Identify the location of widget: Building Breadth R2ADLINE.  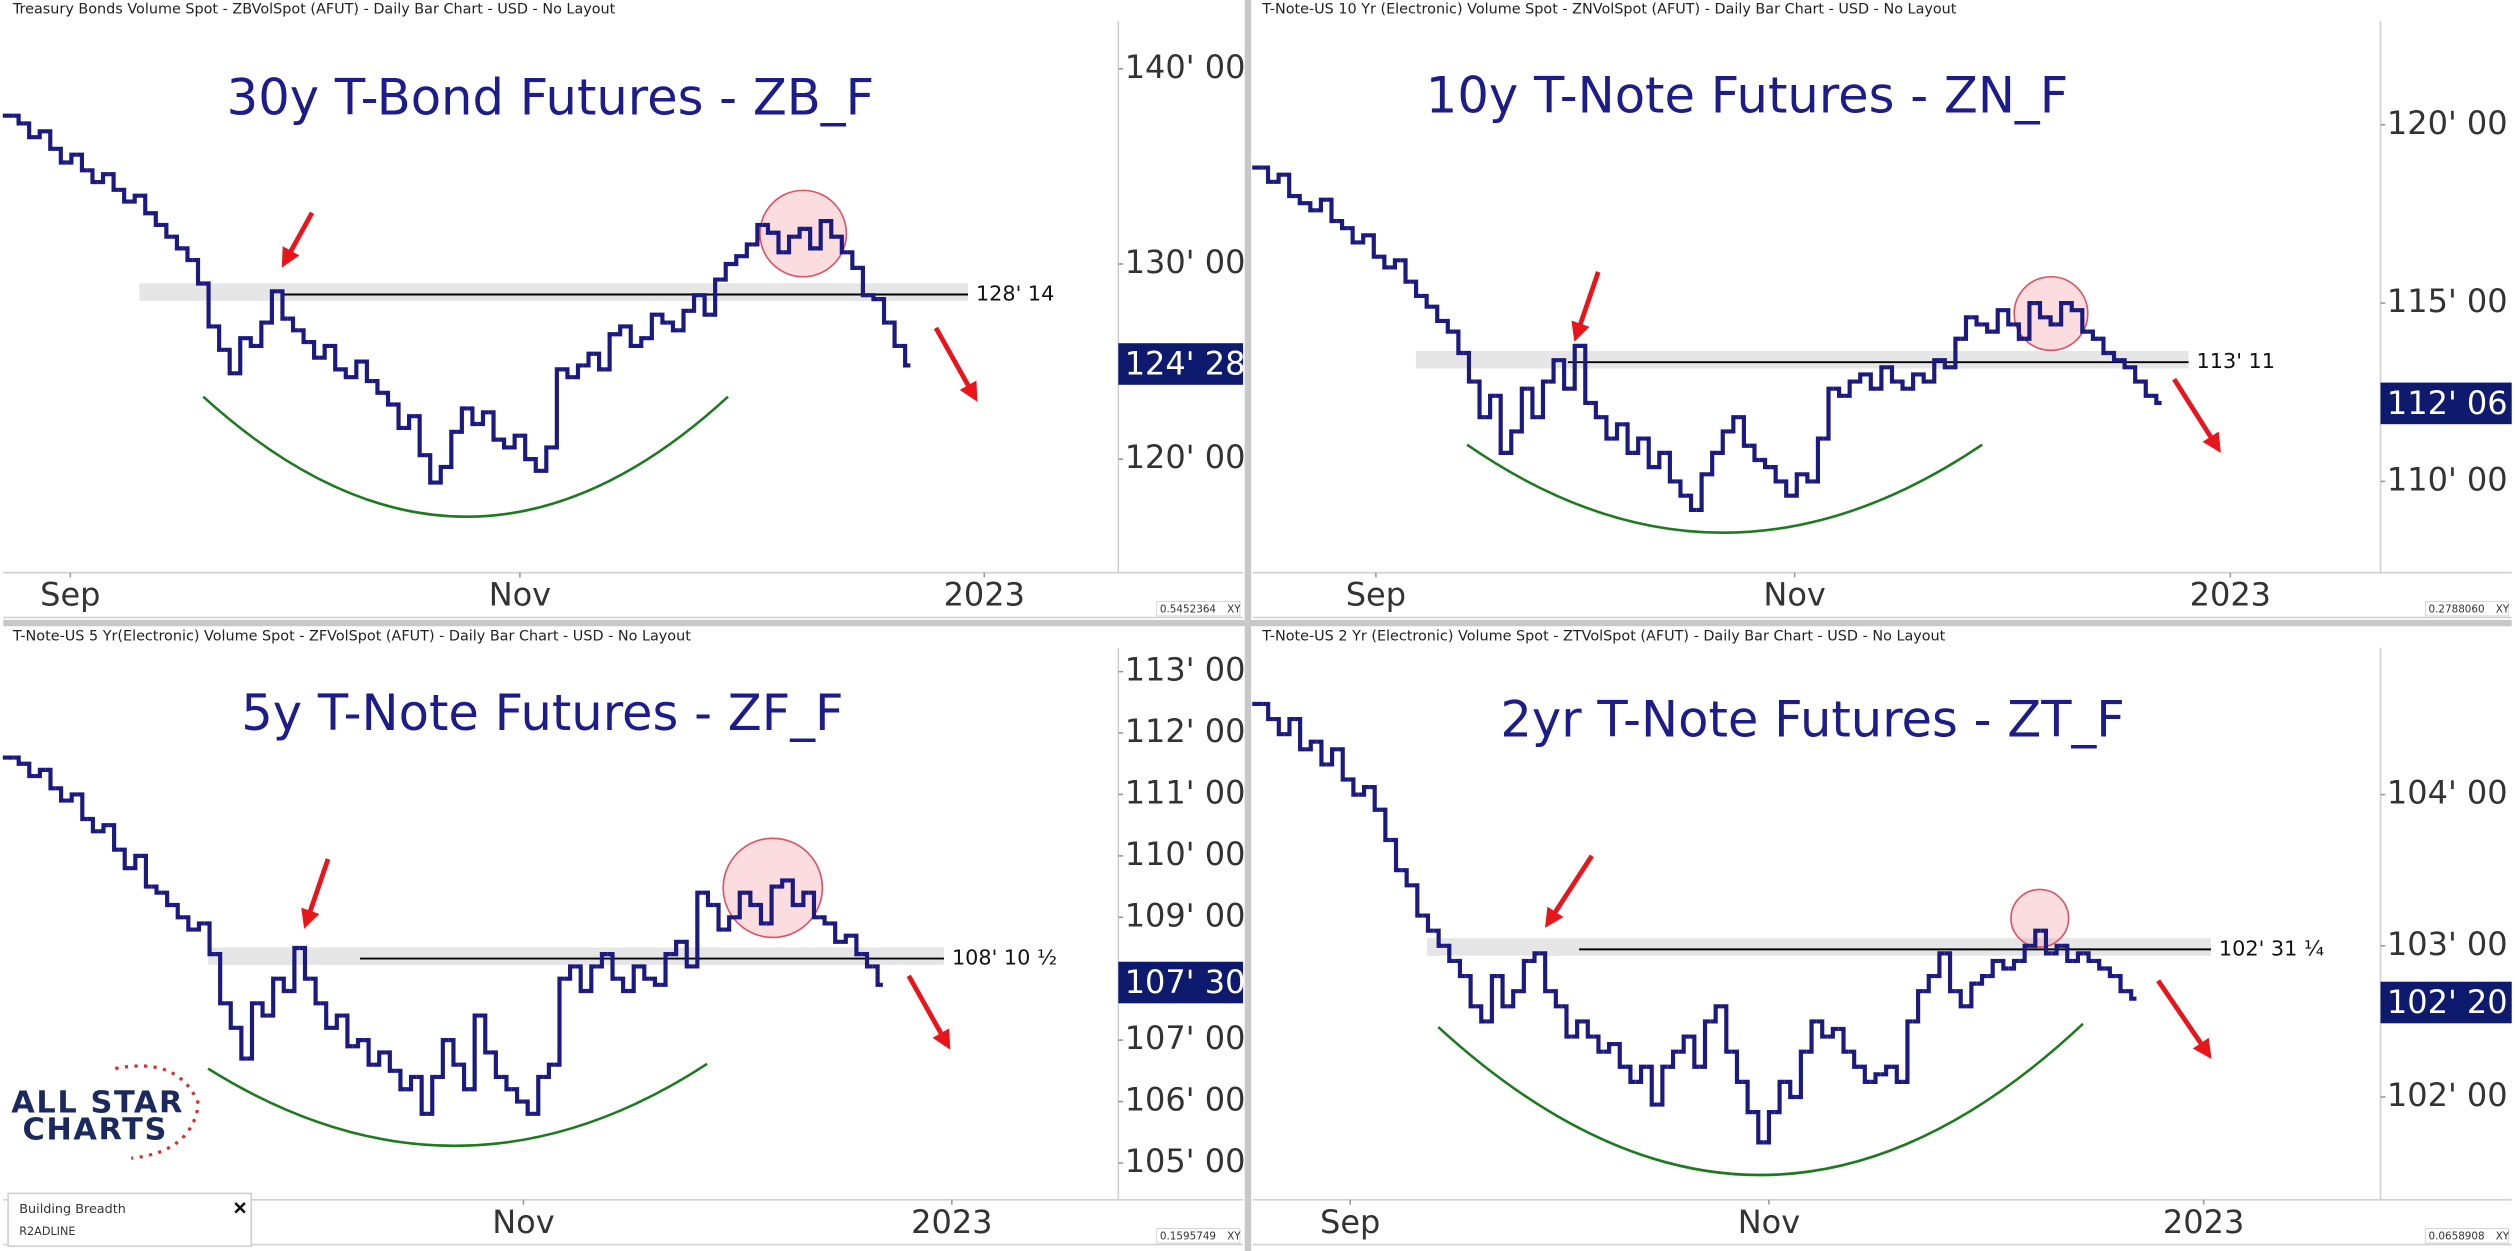
(130, 1220).